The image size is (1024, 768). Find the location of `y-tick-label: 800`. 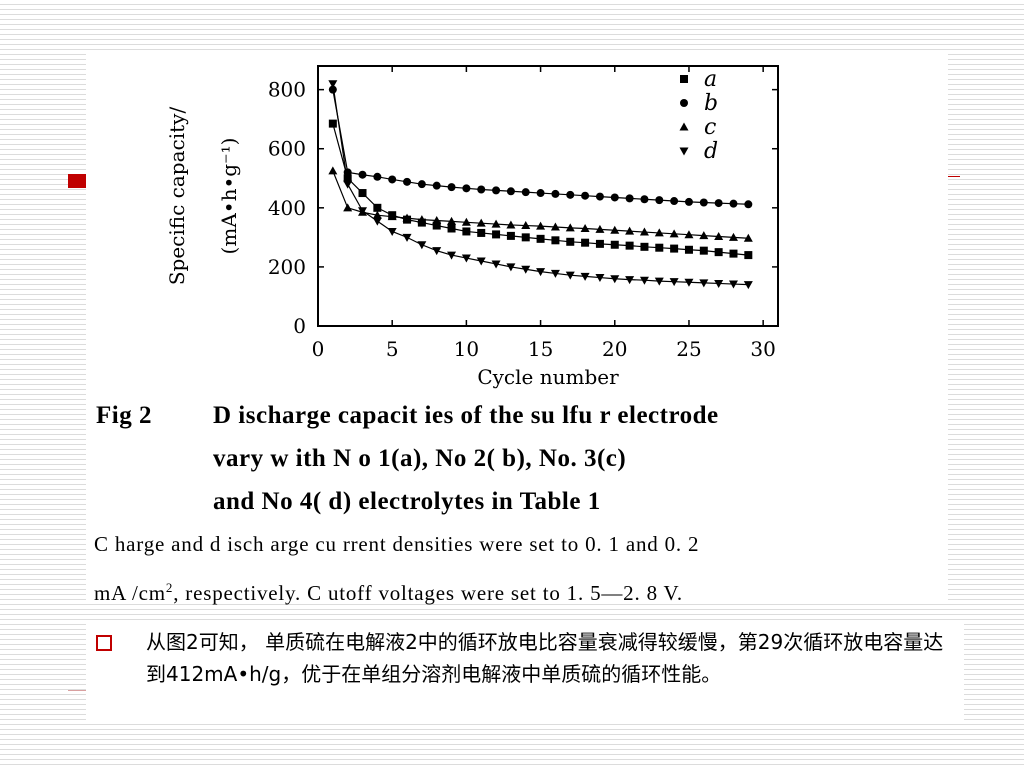

y-tick-label: 800 is located at coordinates (287, 90).